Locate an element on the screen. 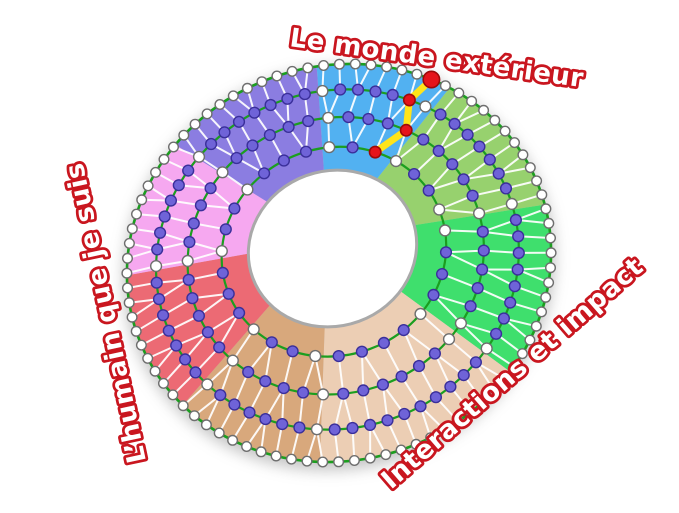 Image resolution: width=679 pixels, height=513 pixels. sector-red is located at coordinates (198, 329).